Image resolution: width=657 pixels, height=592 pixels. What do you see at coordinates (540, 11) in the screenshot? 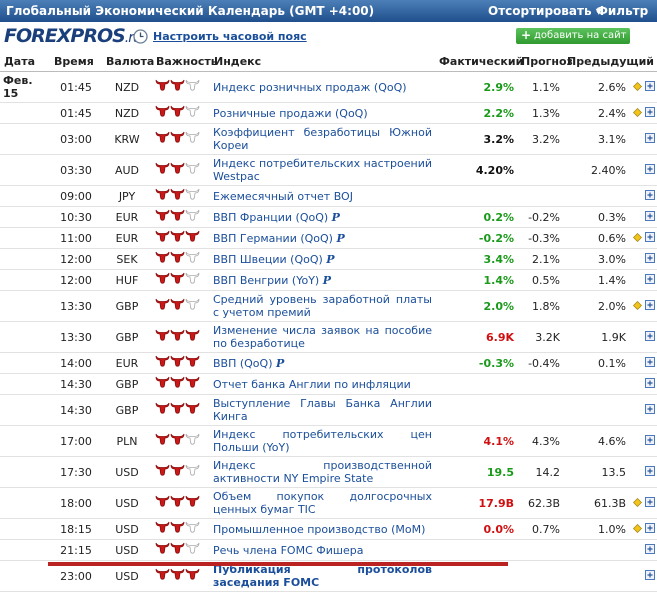
I see `sort-label: Отсортировать` at bounding box center [540, 11].